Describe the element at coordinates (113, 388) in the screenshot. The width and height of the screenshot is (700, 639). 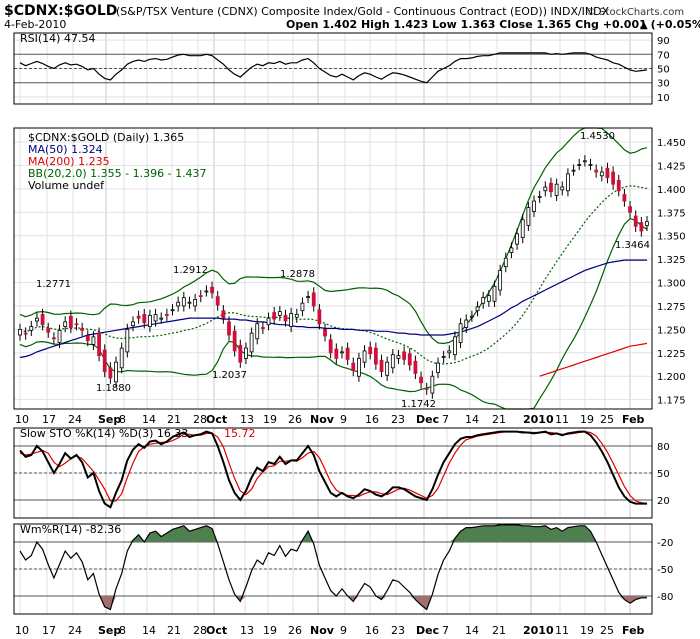
I see `price-annotation: 1.1880` at that location.